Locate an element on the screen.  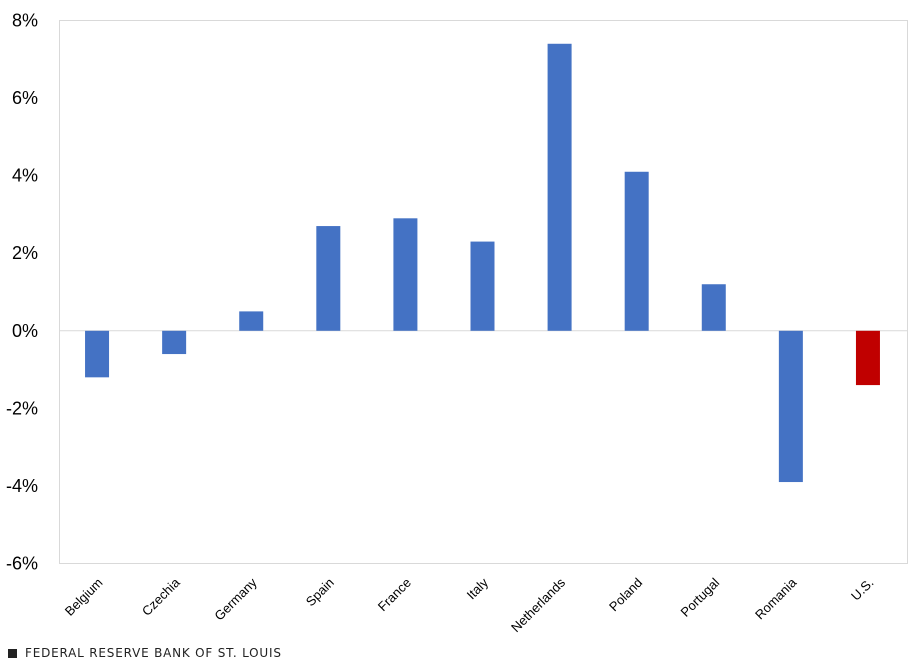
x-tick-label: Spain is located at coordinates (320, 592).